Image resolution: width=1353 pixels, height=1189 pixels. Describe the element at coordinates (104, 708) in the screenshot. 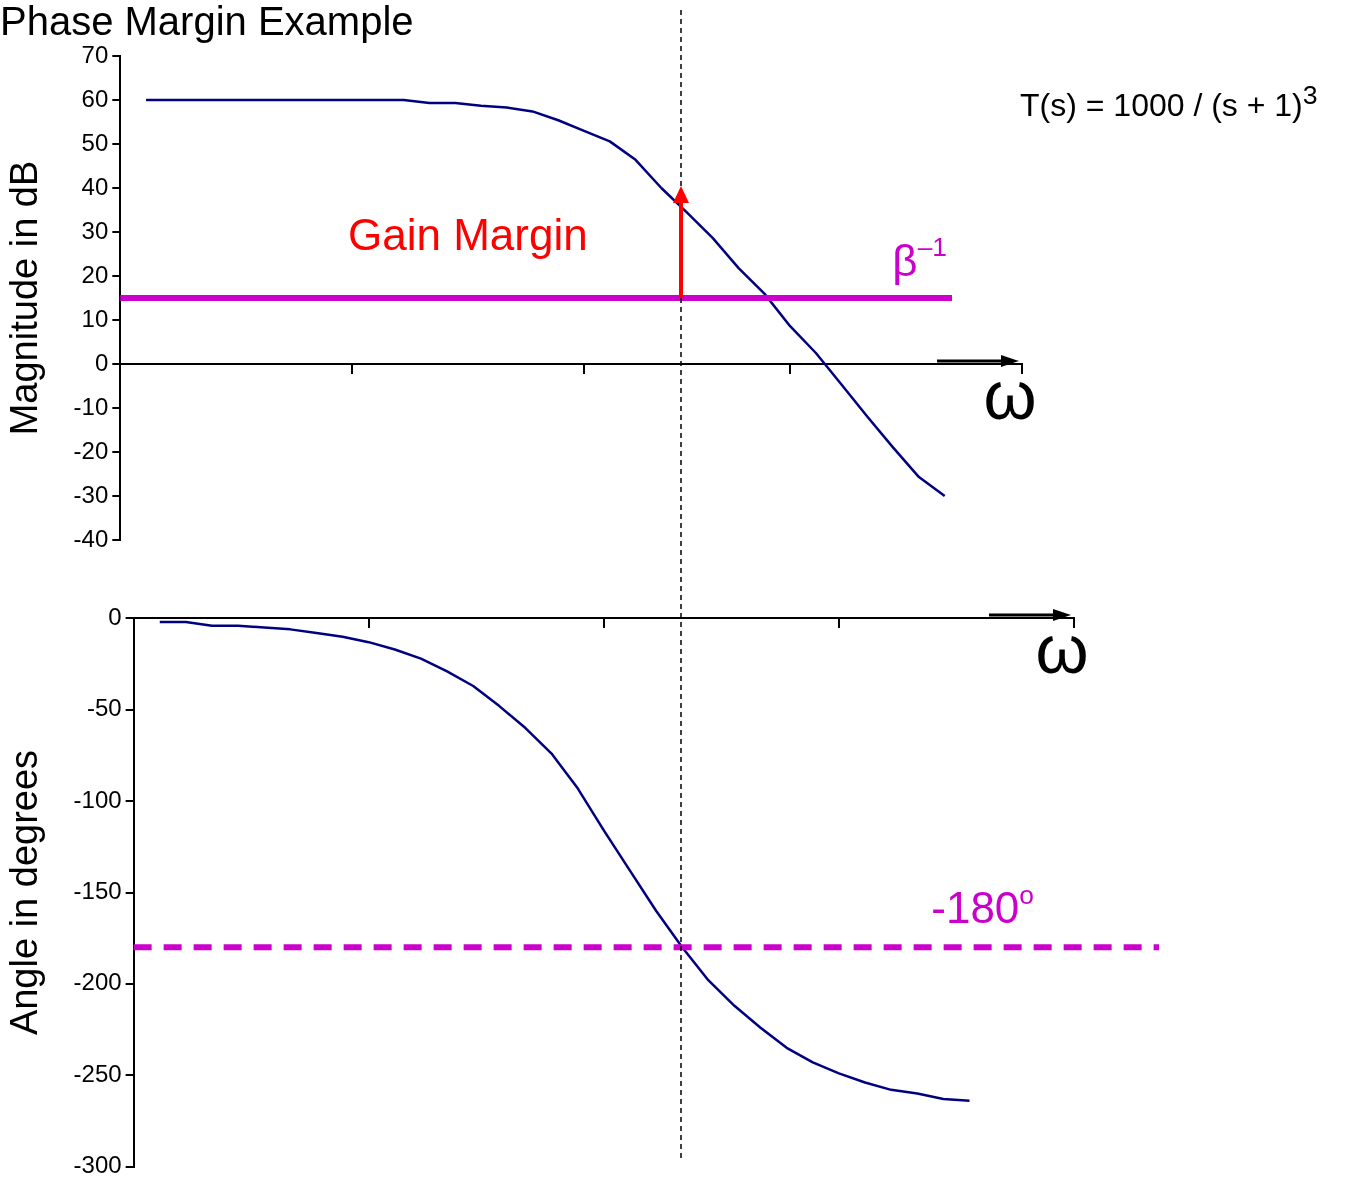

I see `y-tick-label: -50` at that location.